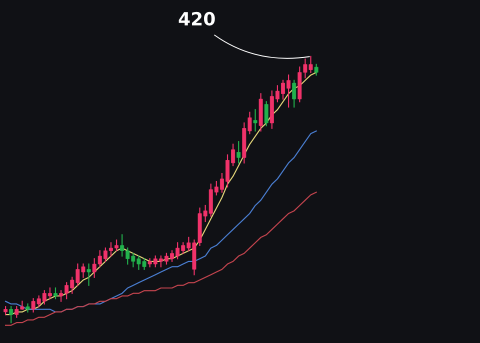 The width and height of the screenshot is (480, 343). Describe the element at coordinates (196, 19) in the screenshot. I see `text: 420` at that location.